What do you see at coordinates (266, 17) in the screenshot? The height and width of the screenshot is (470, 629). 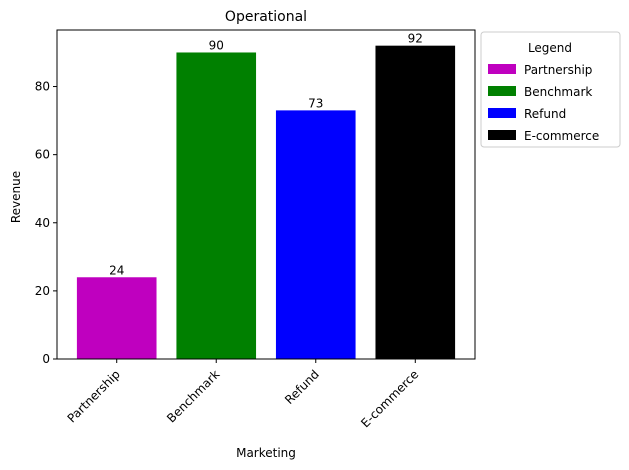 I see `chart-title: Operational` at bounding box center [266, 17].